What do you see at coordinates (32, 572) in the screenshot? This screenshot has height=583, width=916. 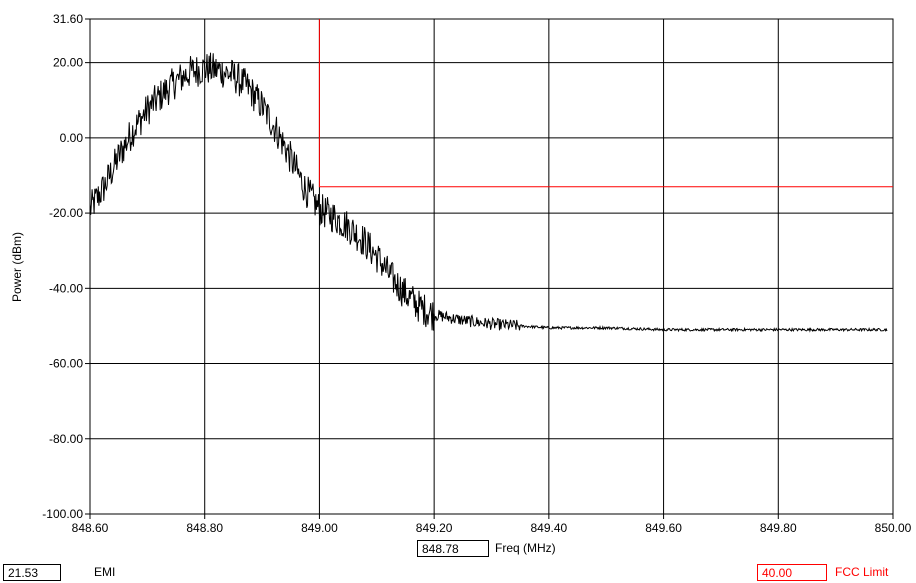 I see `emi-value-box: 21.53` at bounding box center [32, 572].